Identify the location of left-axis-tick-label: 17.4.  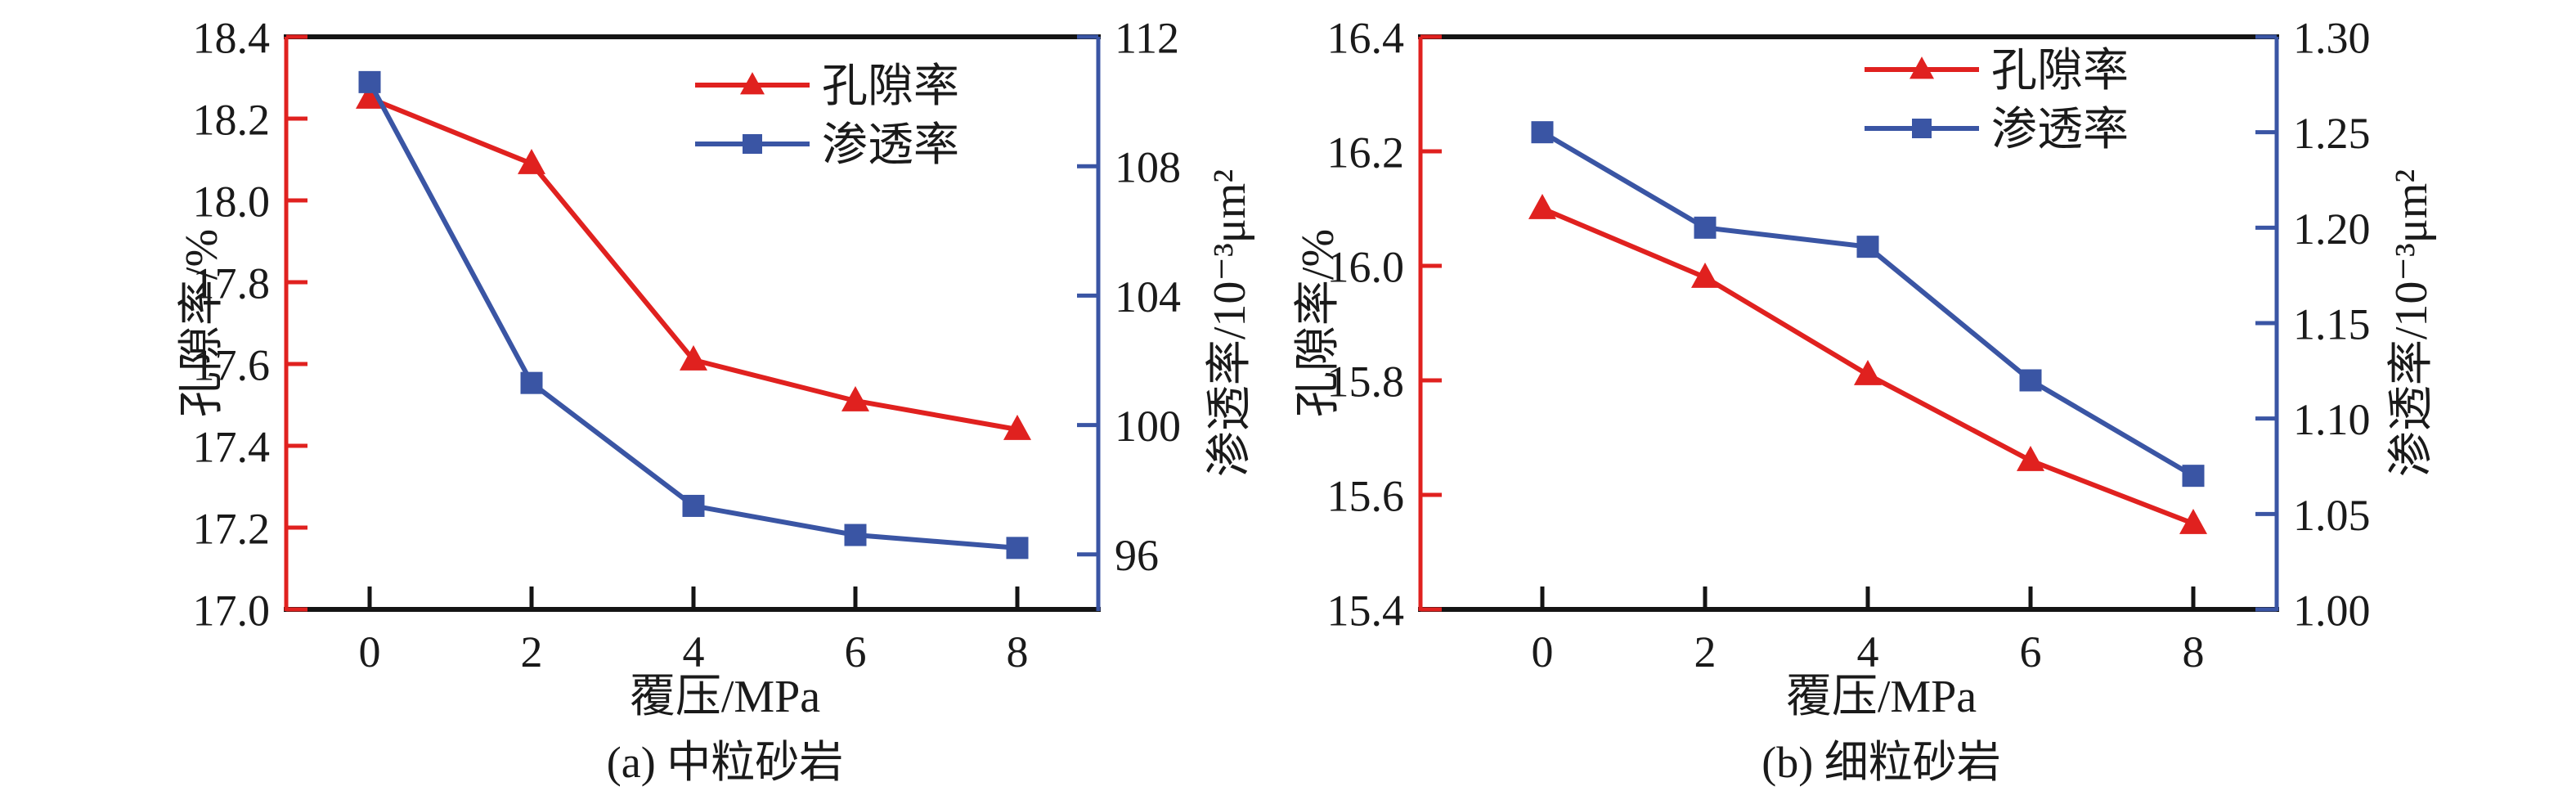
(232, 447).